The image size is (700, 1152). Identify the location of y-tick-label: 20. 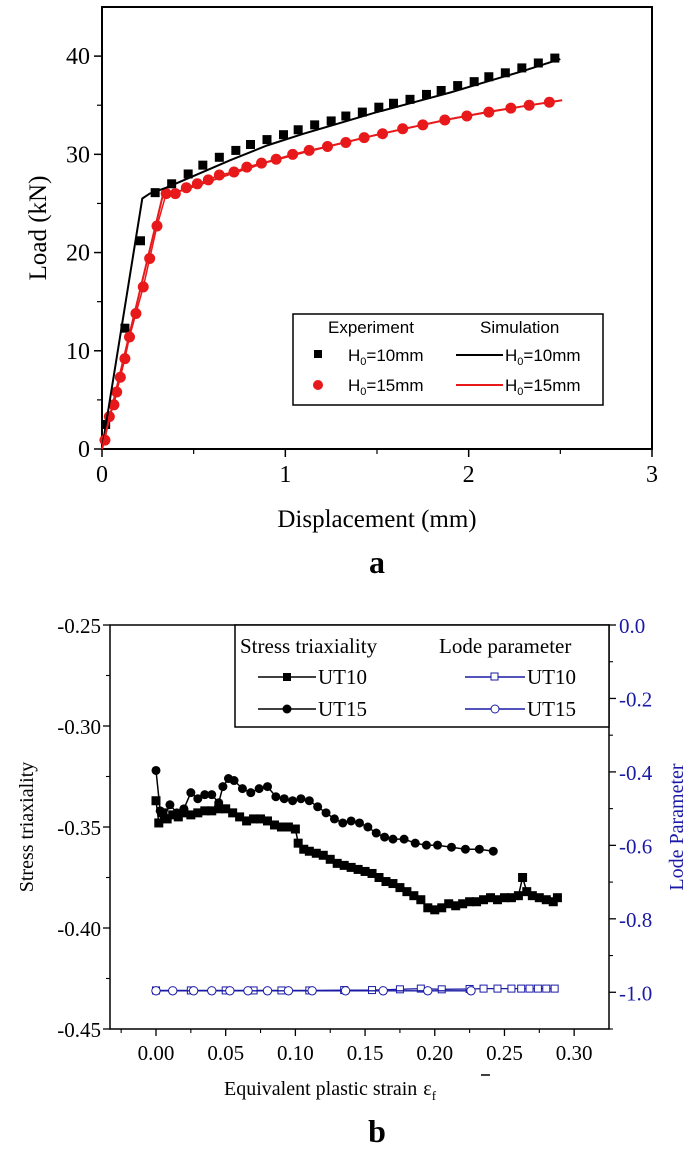
(78, 254).